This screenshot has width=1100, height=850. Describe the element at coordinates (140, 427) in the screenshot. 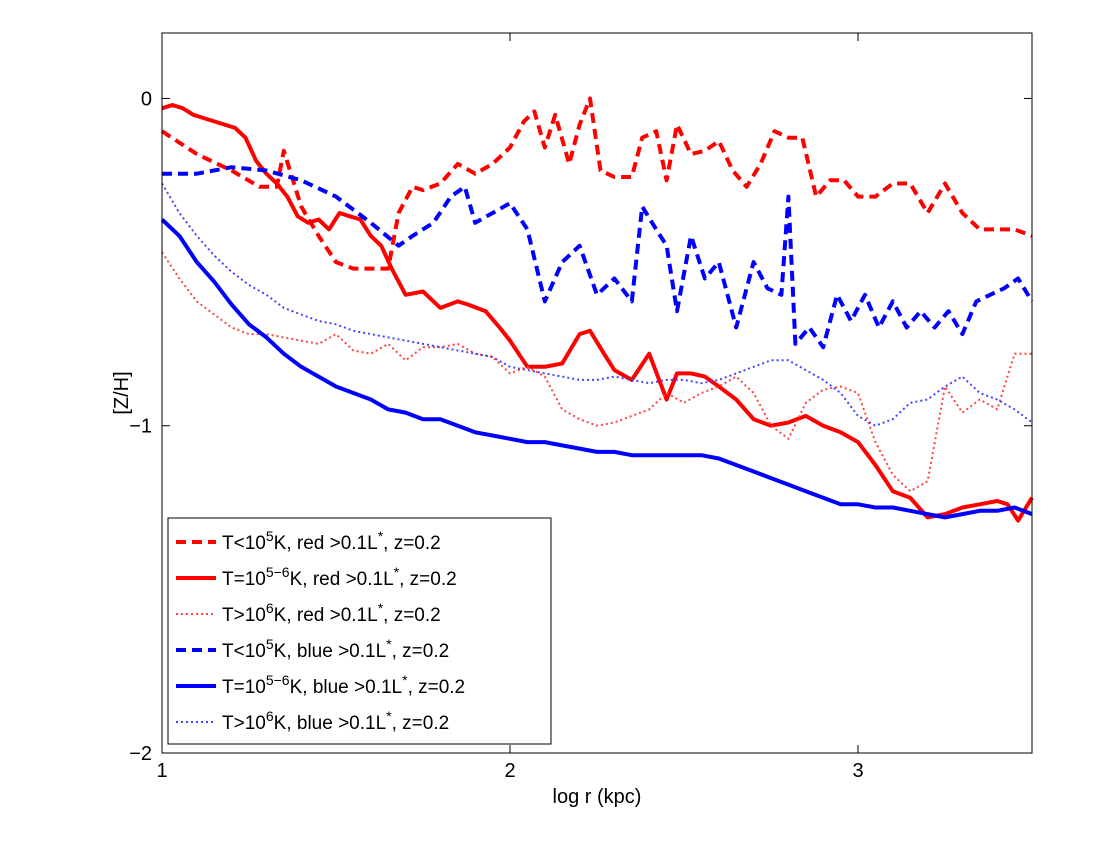

I see `y-tick-label: −1` at that location.